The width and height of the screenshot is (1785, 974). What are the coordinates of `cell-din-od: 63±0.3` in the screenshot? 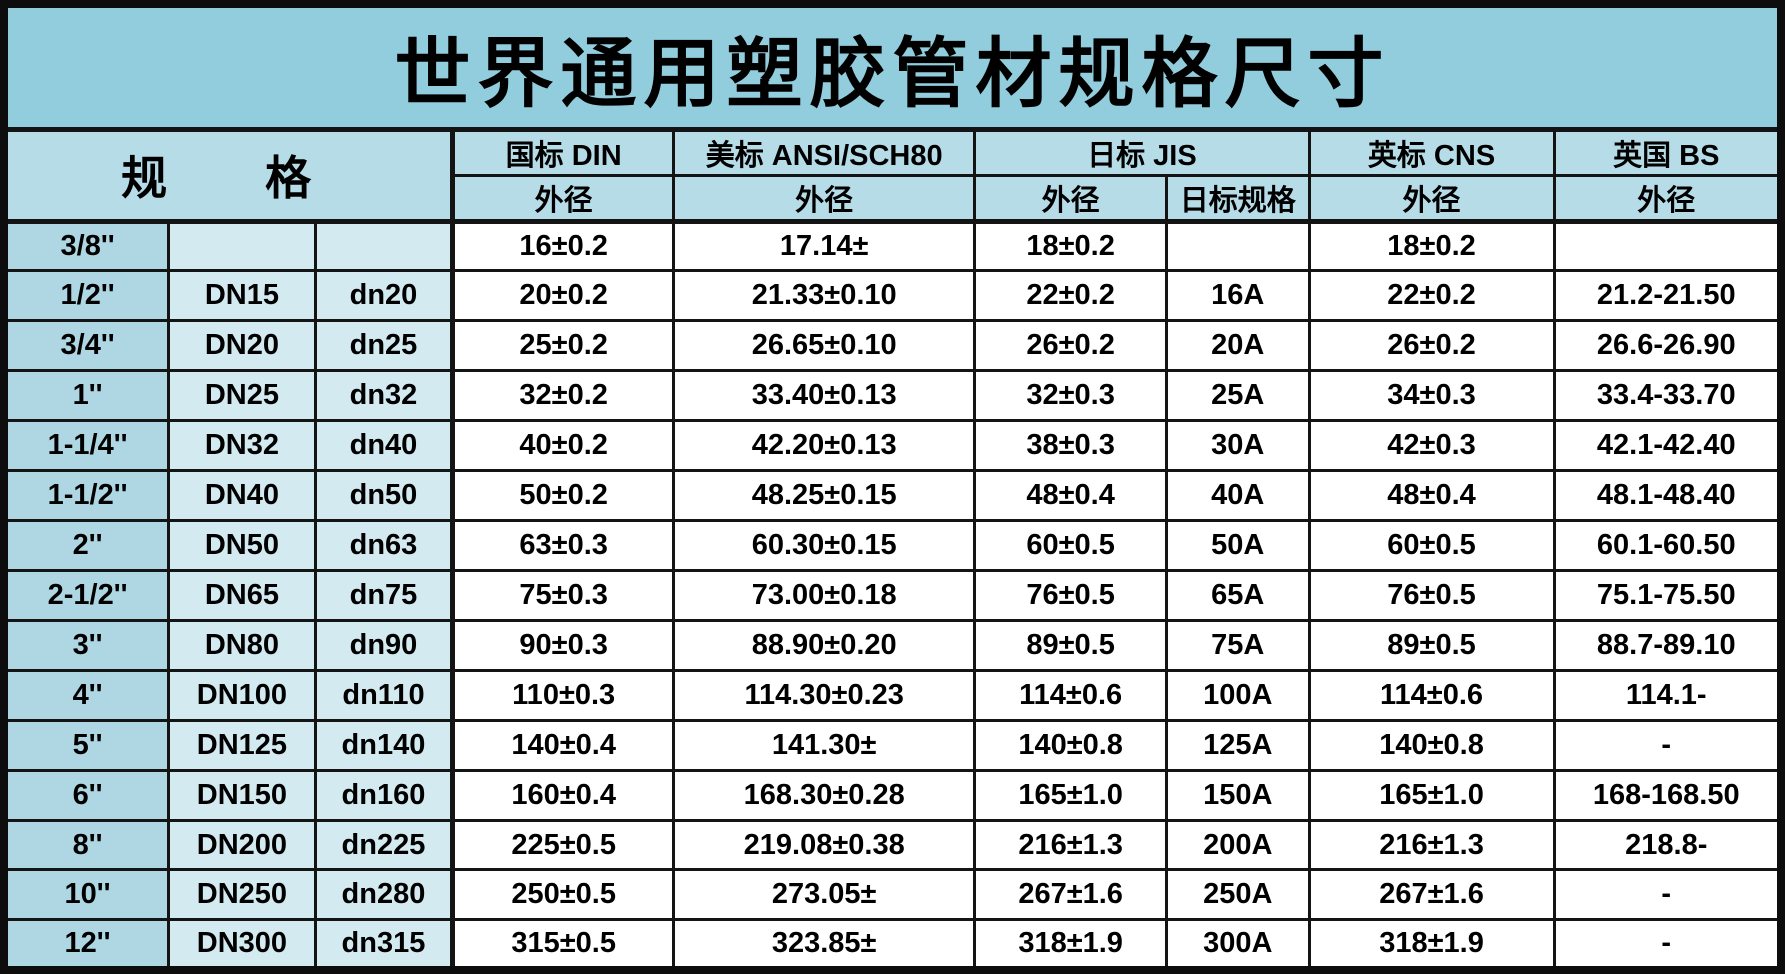 It's located at (563, 545).